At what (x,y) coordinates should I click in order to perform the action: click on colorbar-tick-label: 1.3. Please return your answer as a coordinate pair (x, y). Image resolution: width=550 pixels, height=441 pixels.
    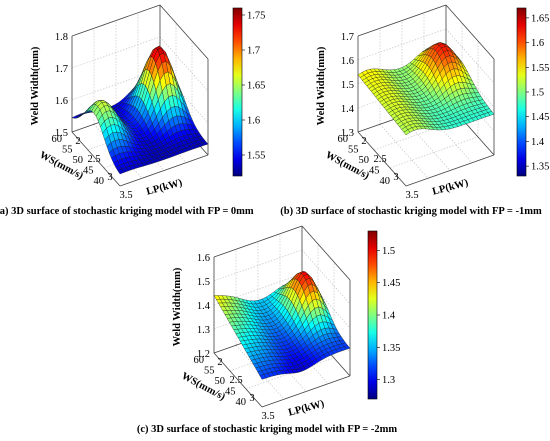
    Looking at the image, I should click on (388, 380).